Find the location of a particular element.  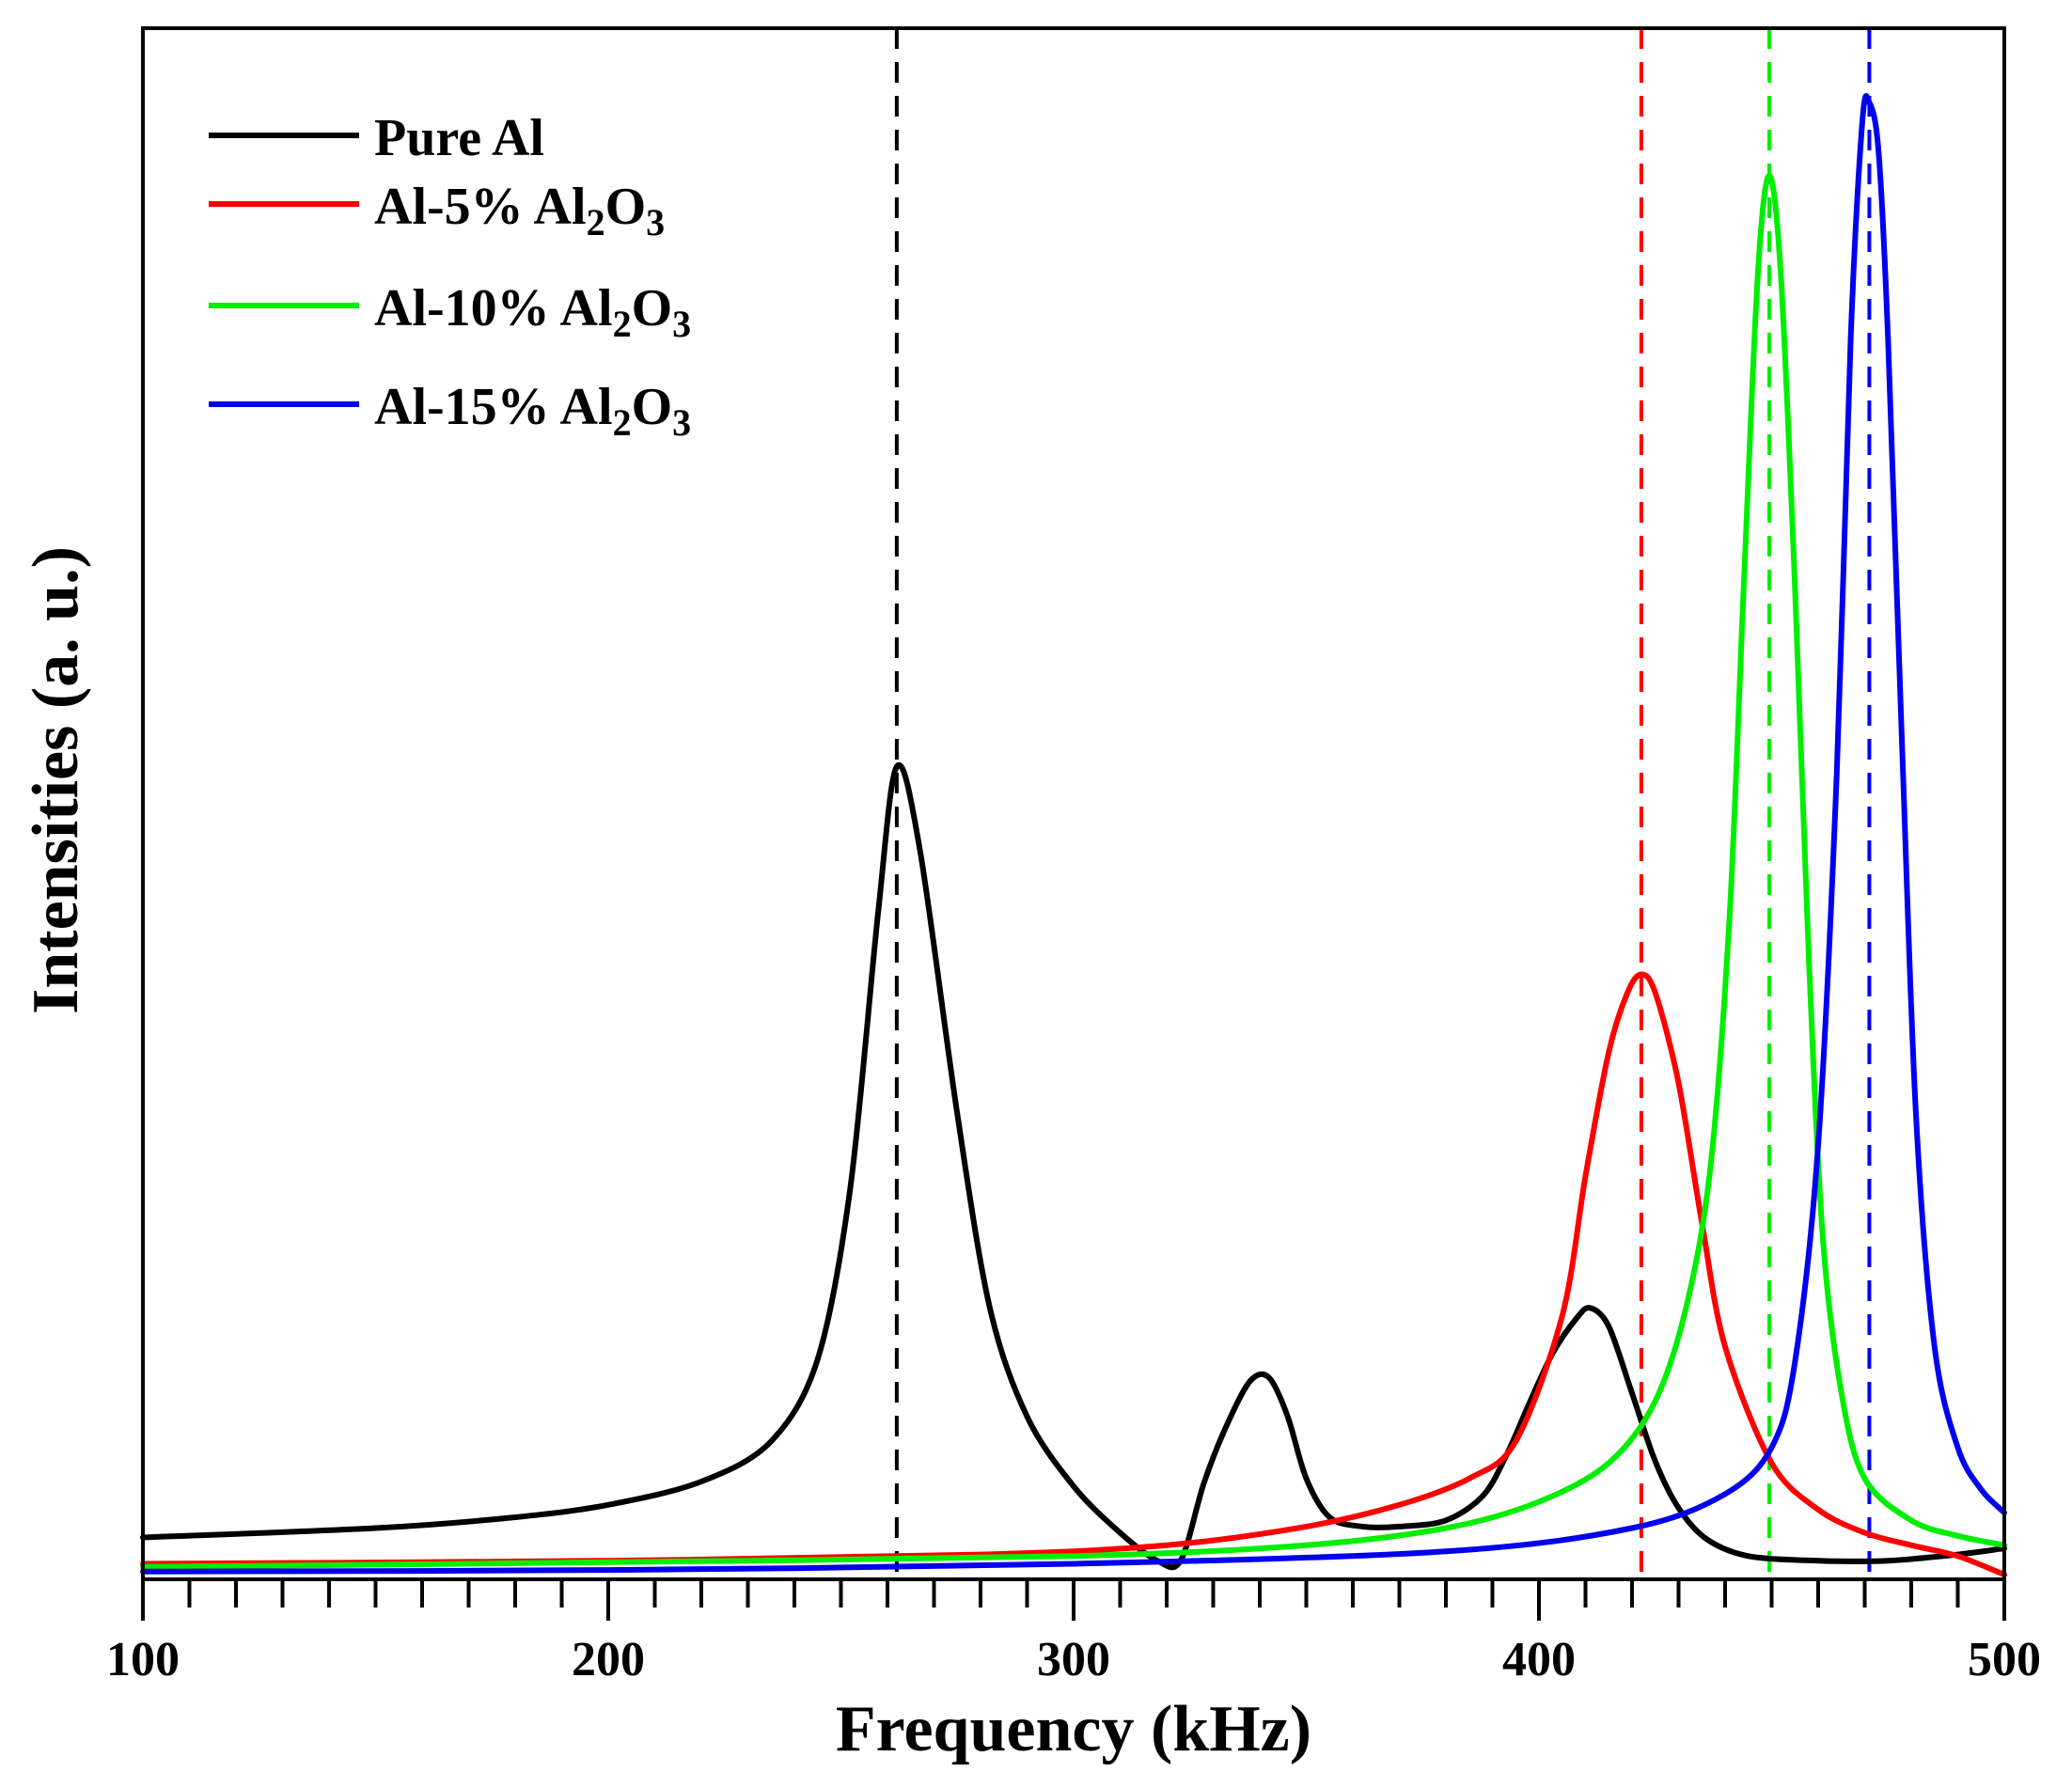

x-tick-label: 100 is located at coordinates (143, 1660).